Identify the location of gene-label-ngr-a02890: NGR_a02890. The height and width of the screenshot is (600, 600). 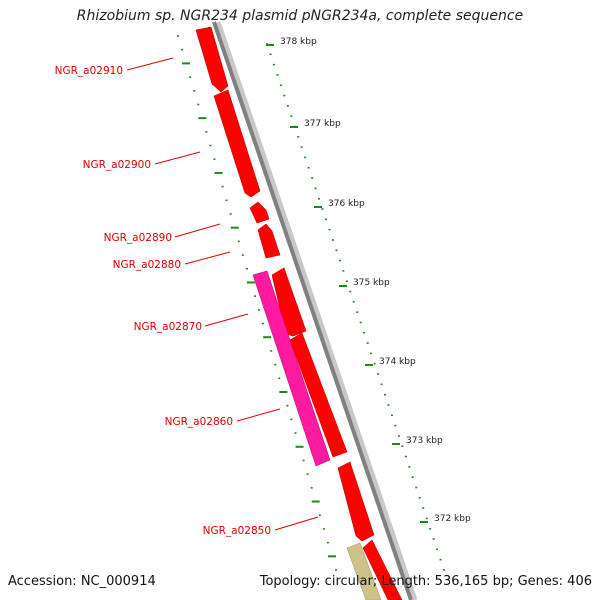
(138, 238).